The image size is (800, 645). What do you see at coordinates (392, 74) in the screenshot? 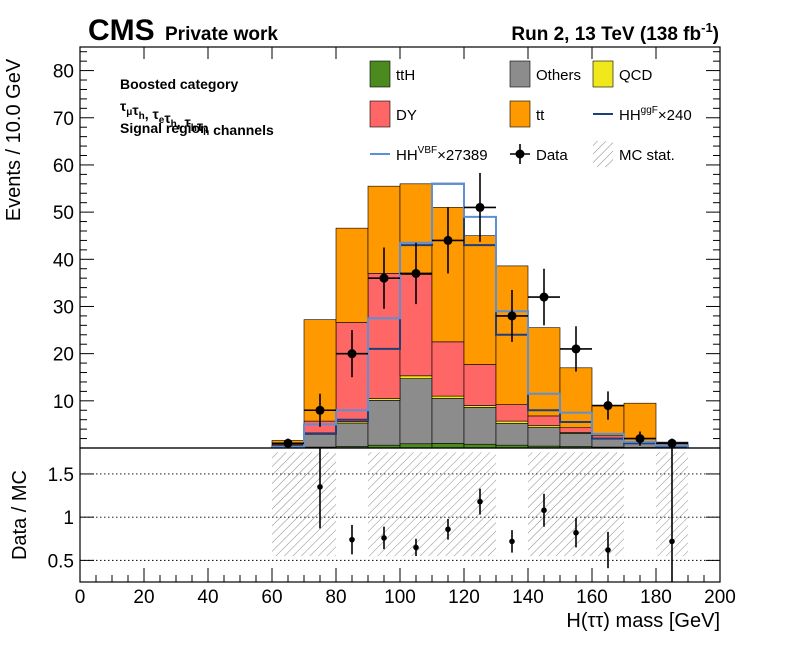
I see `legend-item-tth: ttH` at bounding box center [392, 74].